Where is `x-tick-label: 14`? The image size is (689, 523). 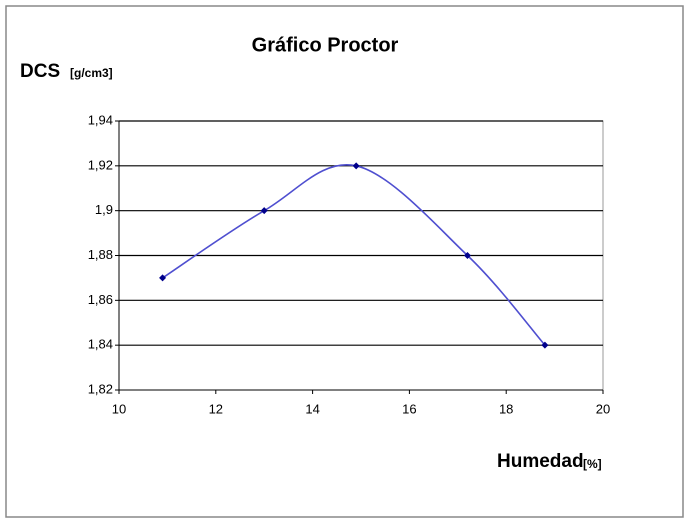
x-tick-label: 14 is located at coordinates (312, 408).